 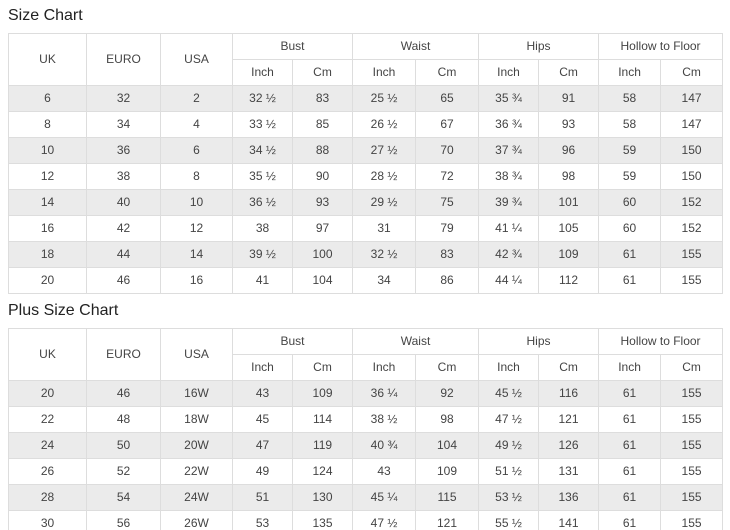 I want to click on table-row: 6 32 2 32 ½ 83 25 ½ 65 35 ¾ 91 58 147, so click(x=366, y=98).